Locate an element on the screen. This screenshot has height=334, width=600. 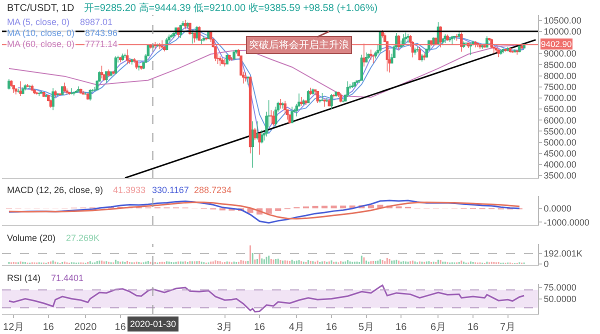
text: 27.269K is located at coordinates (83, 238).